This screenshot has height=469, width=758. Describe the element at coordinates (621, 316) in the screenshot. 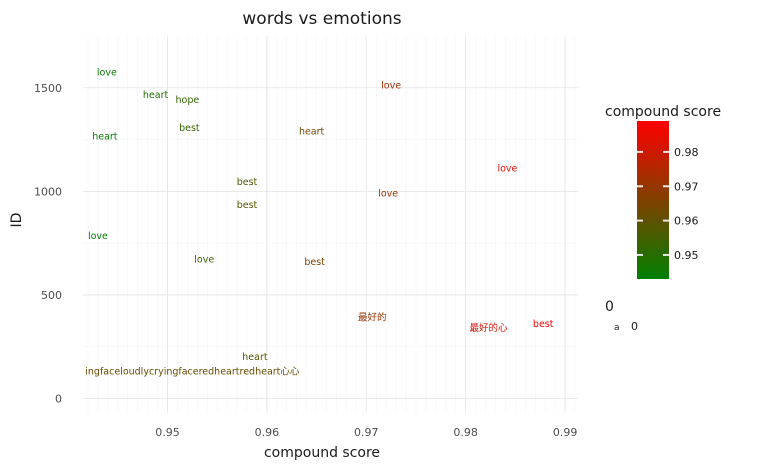

I see `size-legend: 0 a 0` at that location.